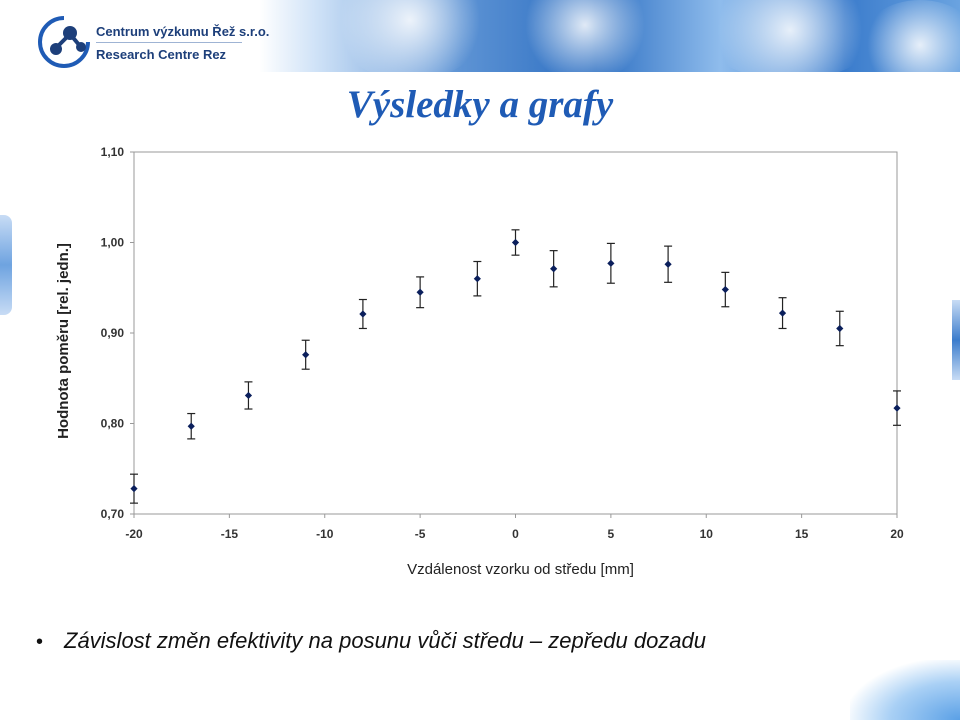  What do you see at coordinates (707, 534) in the screenshot?
I see `x-tick-label: 10` at bounding box center [707, 534].